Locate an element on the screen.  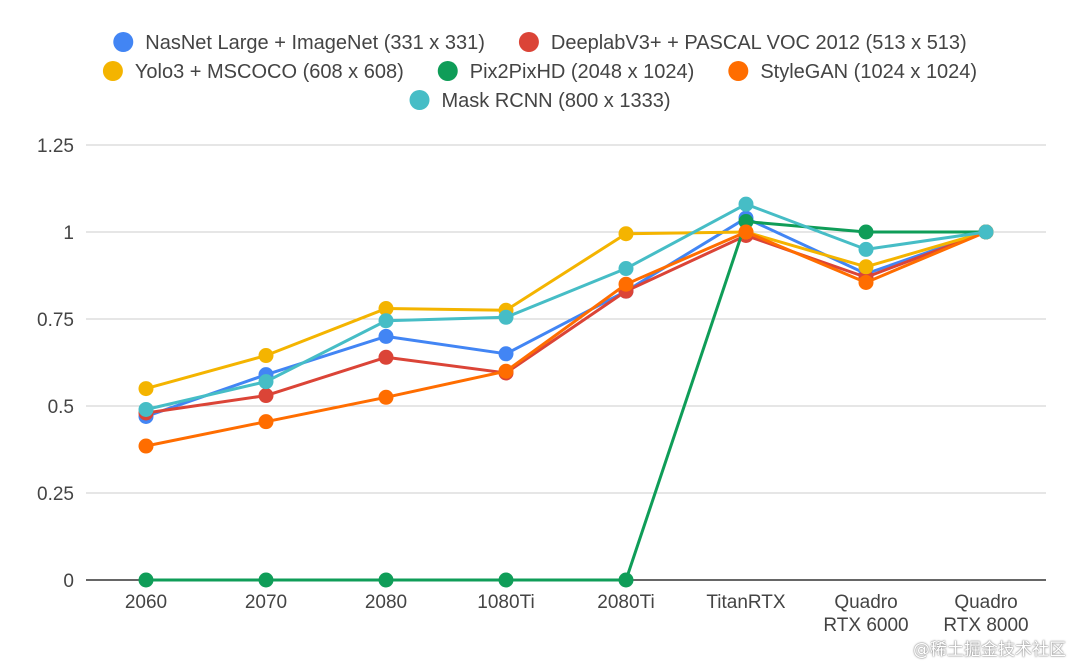
legend-label: StyleGAN (1024 x 1024) is located at coordinates (868, 72).